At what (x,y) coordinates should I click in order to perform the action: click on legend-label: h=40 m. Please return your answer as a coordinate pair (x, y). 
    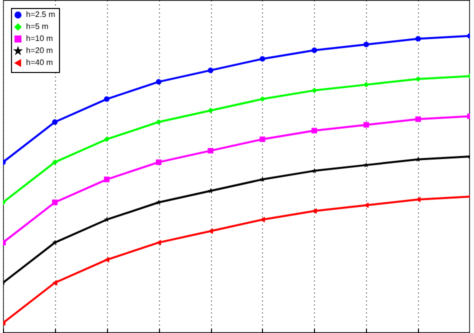
    Looking at the image, I should click on (40, 62).